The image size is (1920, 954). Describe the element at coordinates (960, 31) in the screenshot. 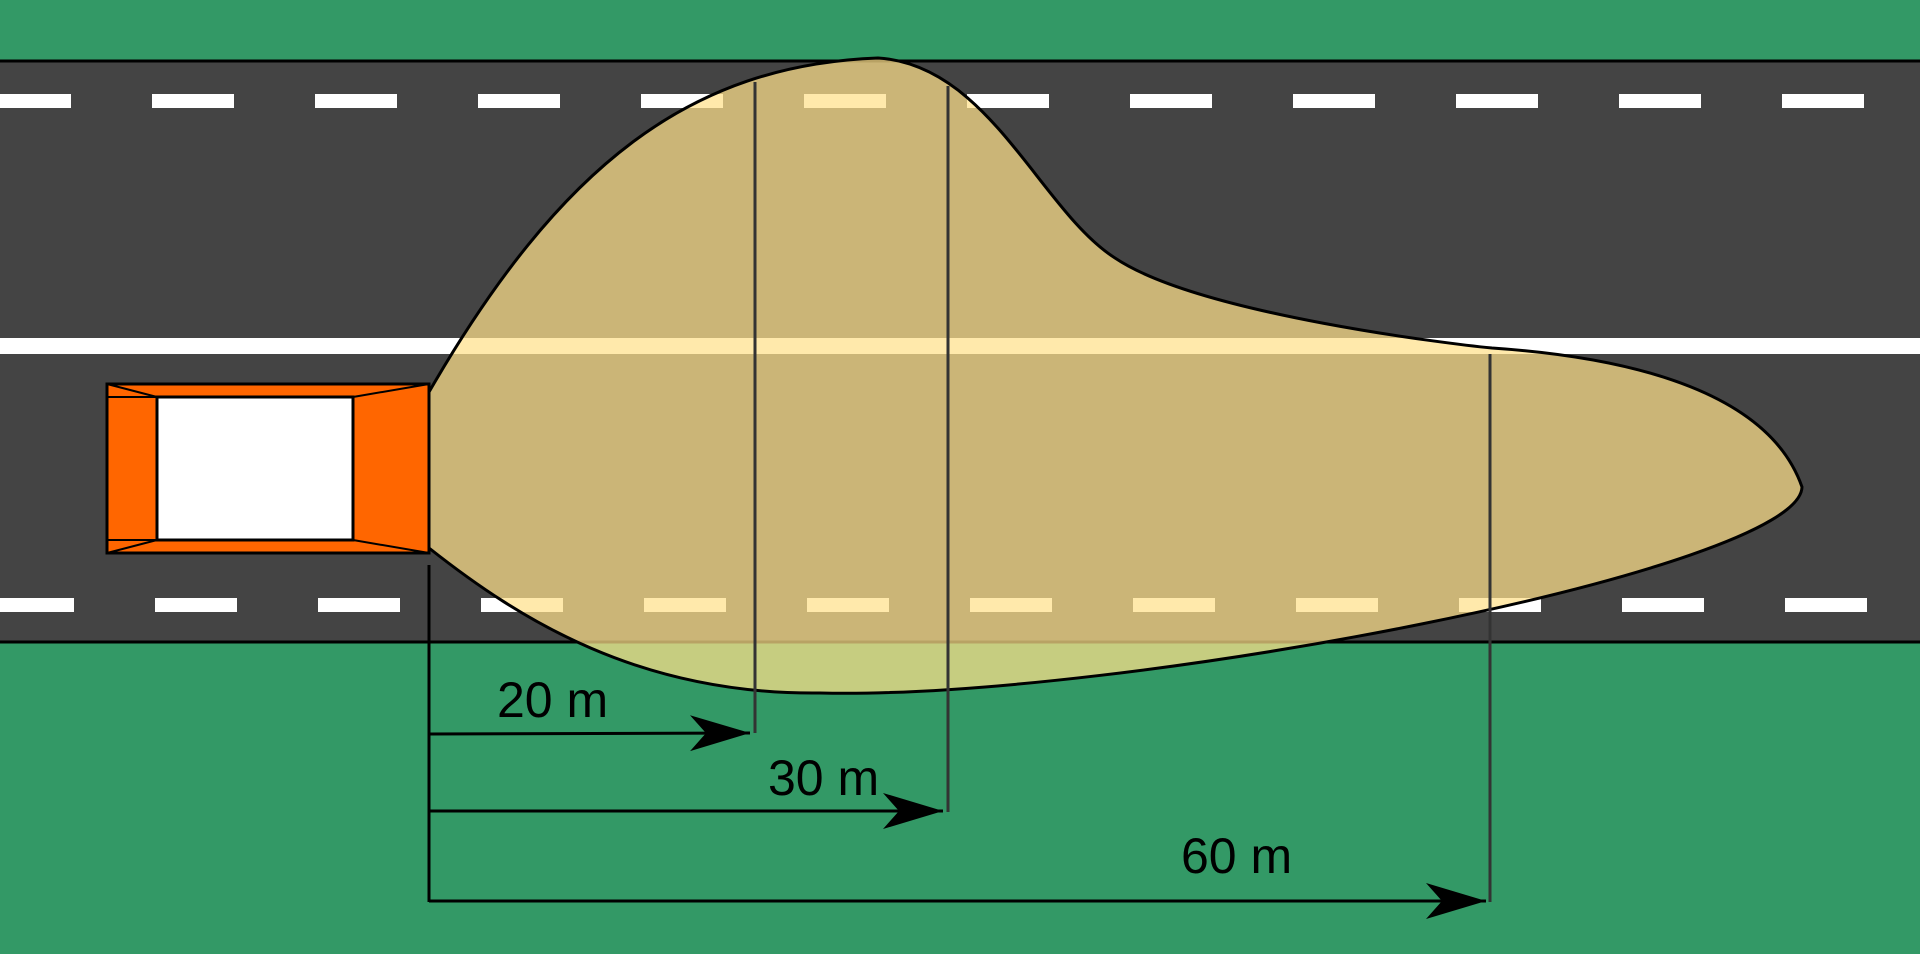

I see `grass-top` at that location.